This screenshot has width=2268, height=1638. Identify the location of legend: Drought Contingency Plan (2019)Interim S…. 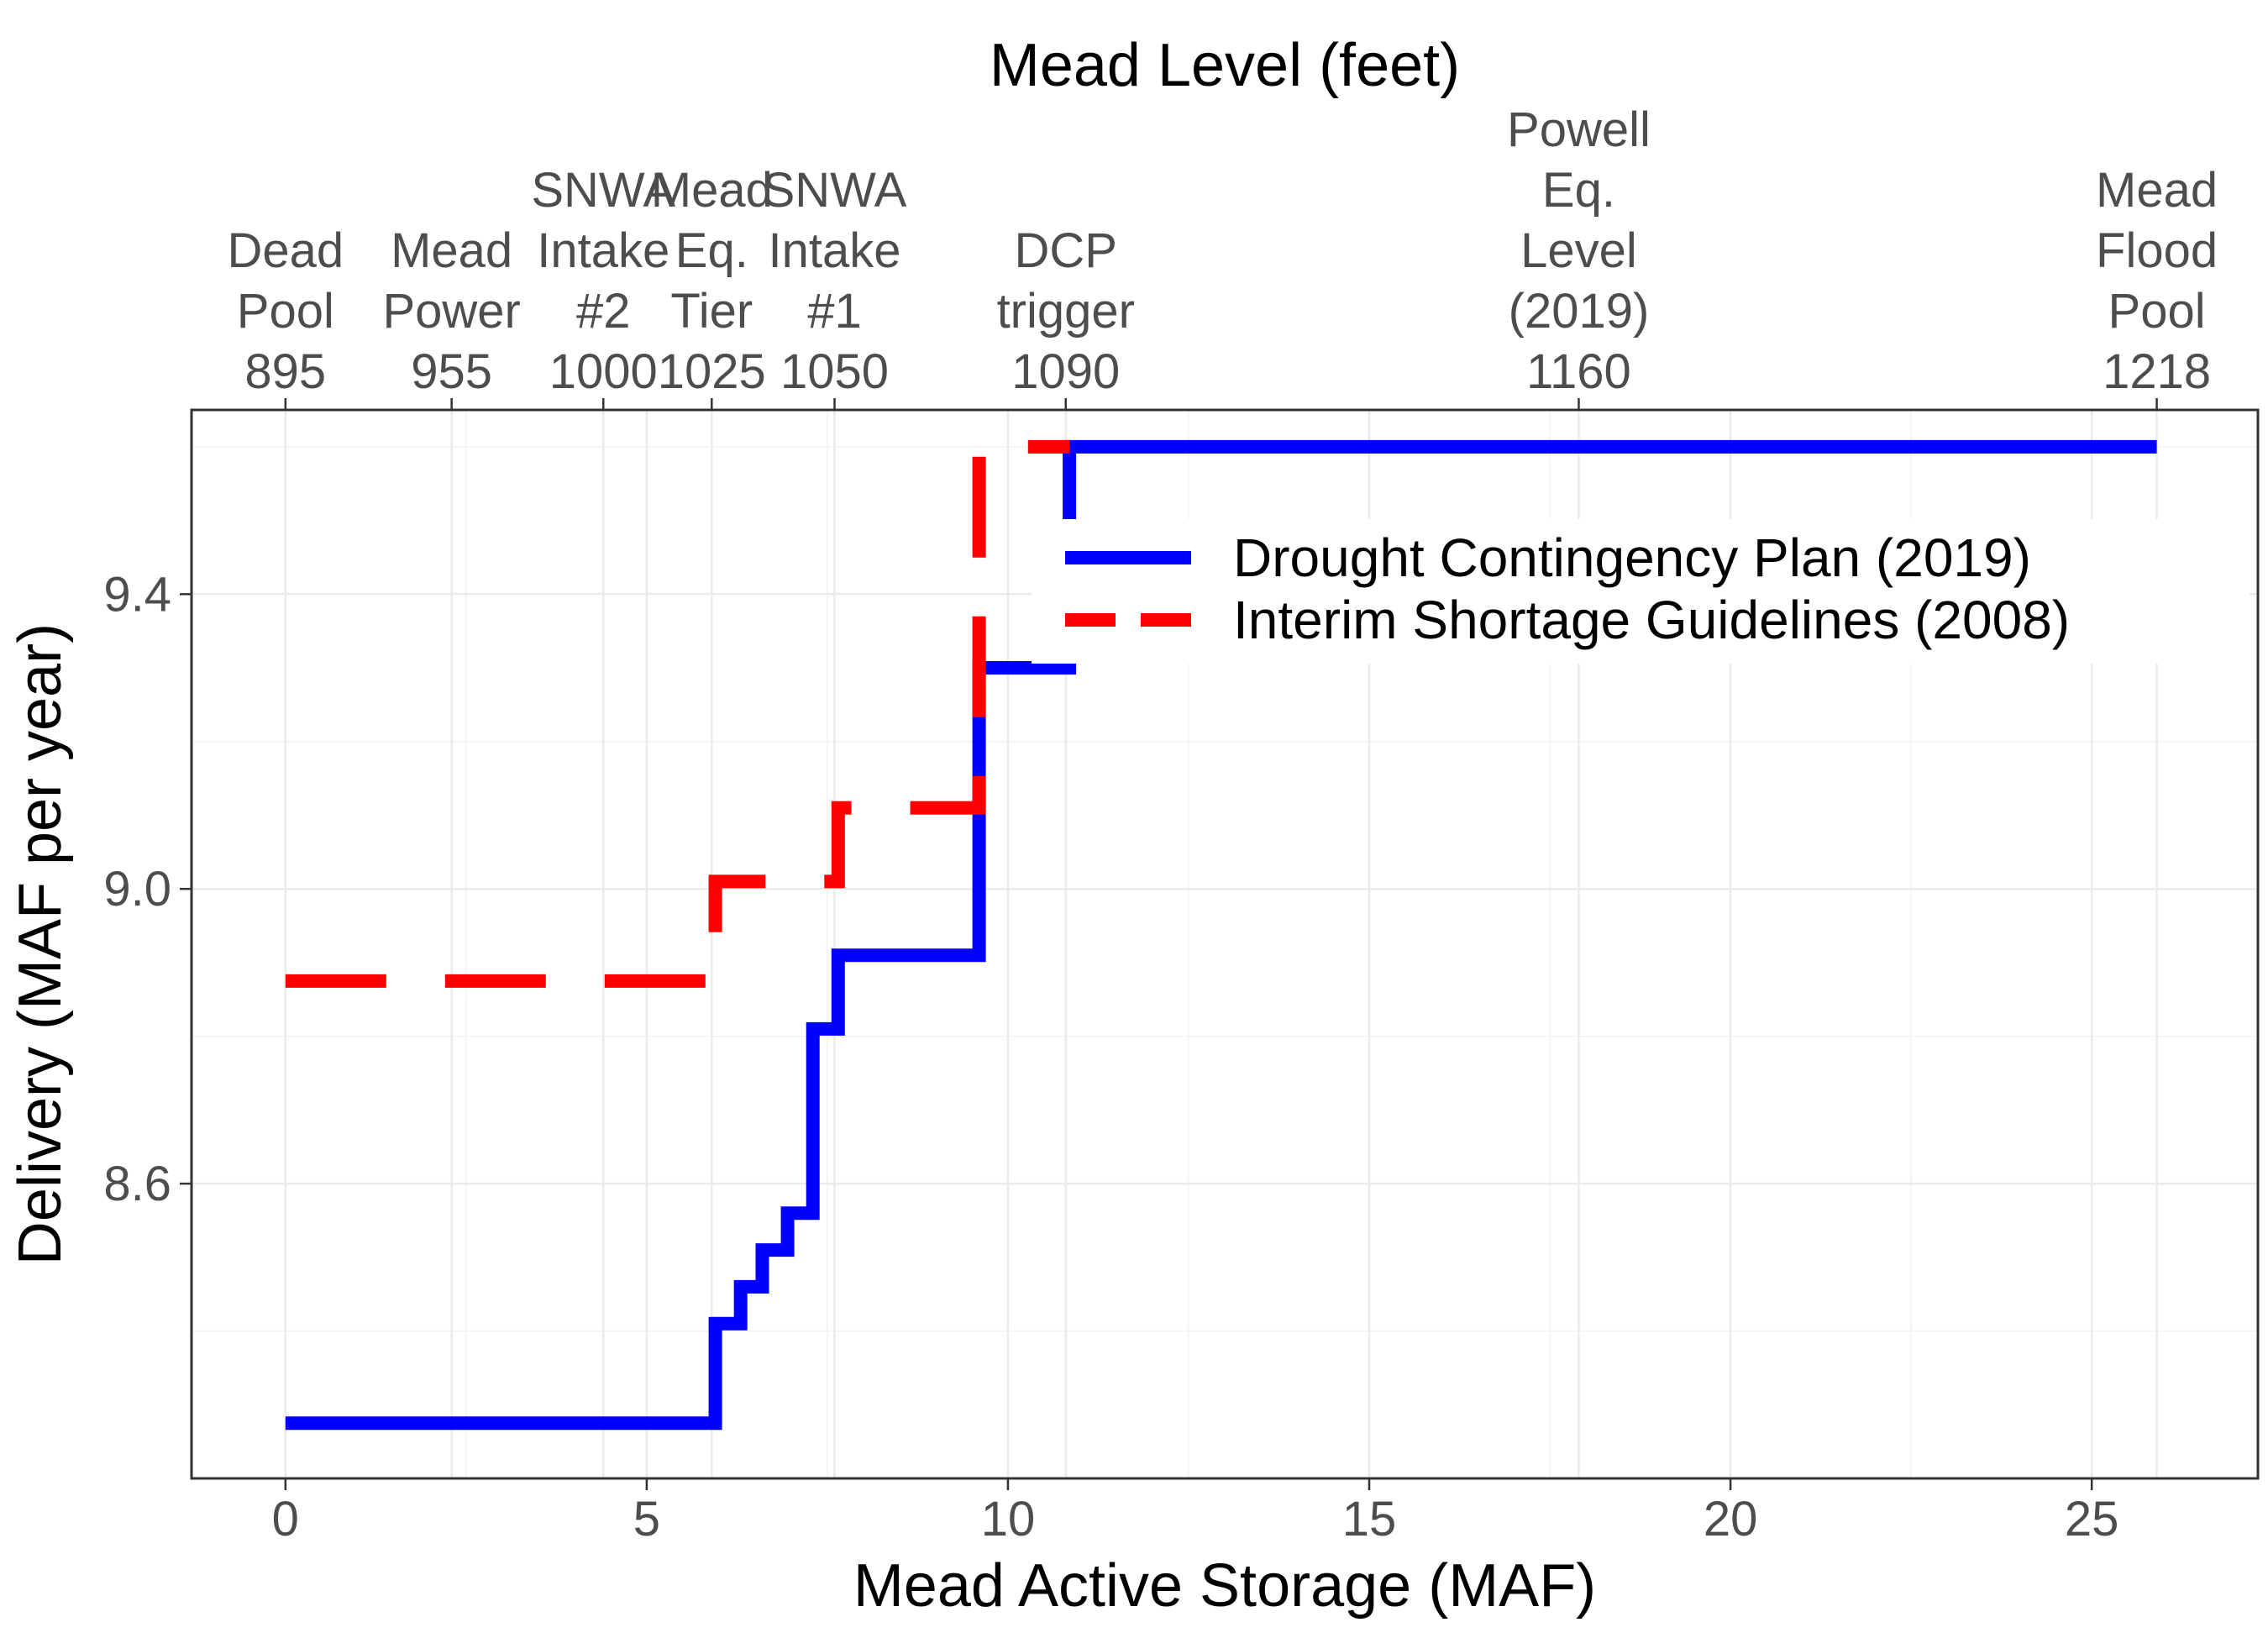
(1567, 589).